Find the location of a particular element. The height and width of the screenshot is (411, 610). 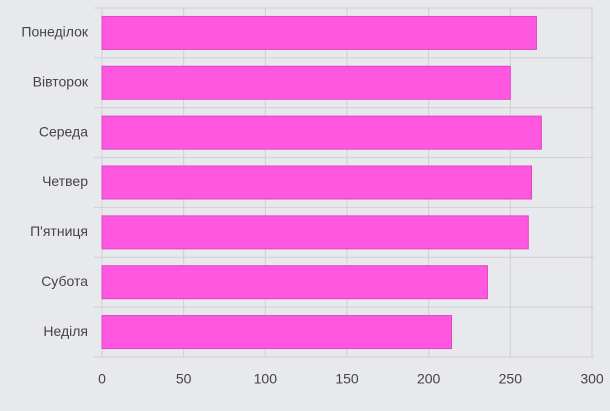

x-tick-label: 50 is located at coordinates (184, 379).